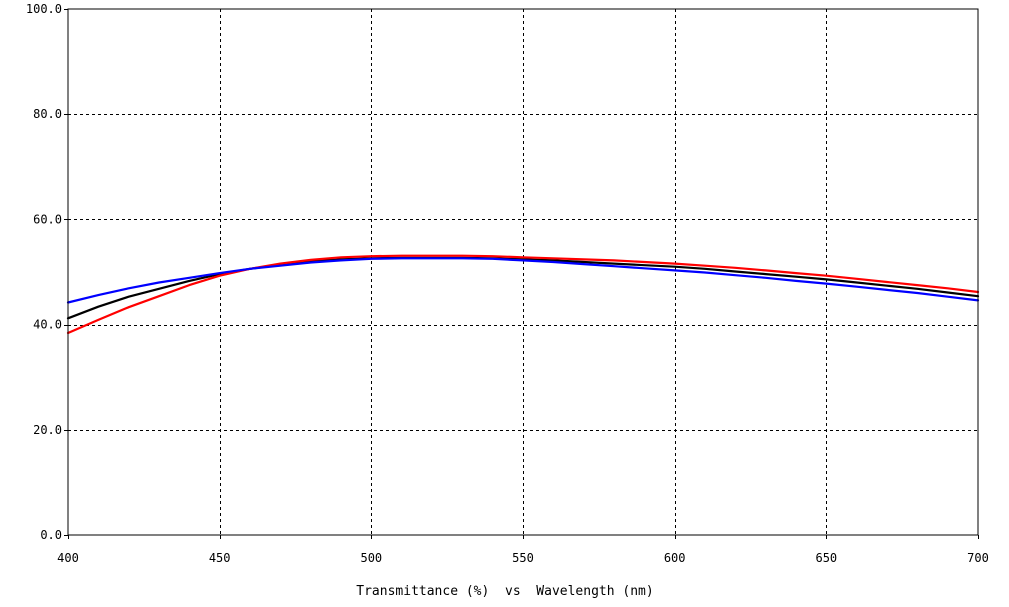 The height and width of the screenshot is (607, 1009). Describe the element at coordinates (47, 219) in the screenshot. I see `y-tick-label: 60.0` at that location.